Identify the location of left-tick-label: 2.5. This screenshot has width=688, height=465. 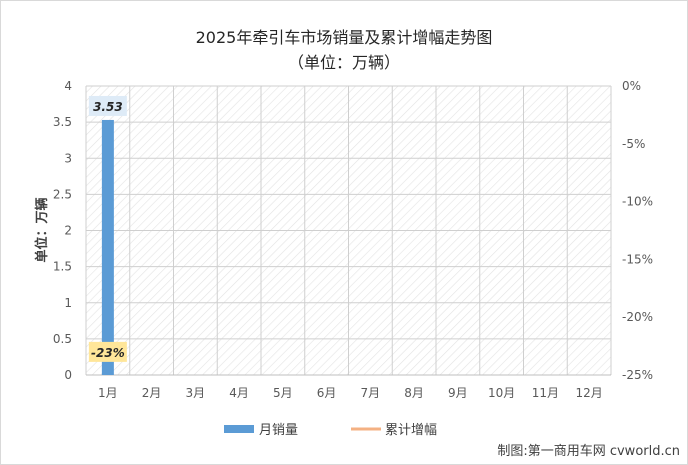
(62, 194).